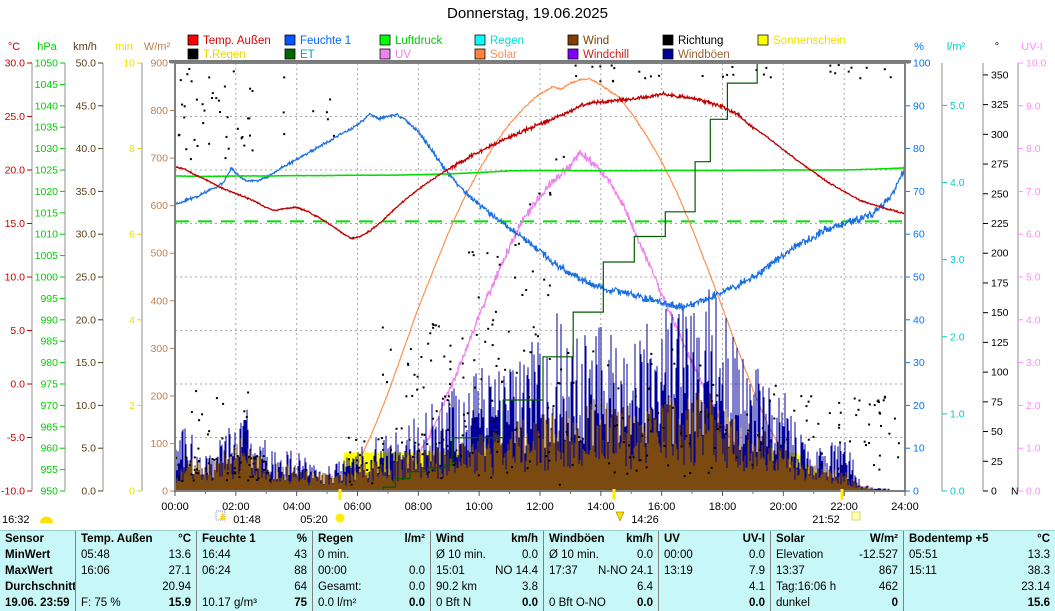 This screenshot has width=1055, height=611. Describe the element at coordinates (1000, 75) in the screenshot. I see `tick-label: 350` at that location.